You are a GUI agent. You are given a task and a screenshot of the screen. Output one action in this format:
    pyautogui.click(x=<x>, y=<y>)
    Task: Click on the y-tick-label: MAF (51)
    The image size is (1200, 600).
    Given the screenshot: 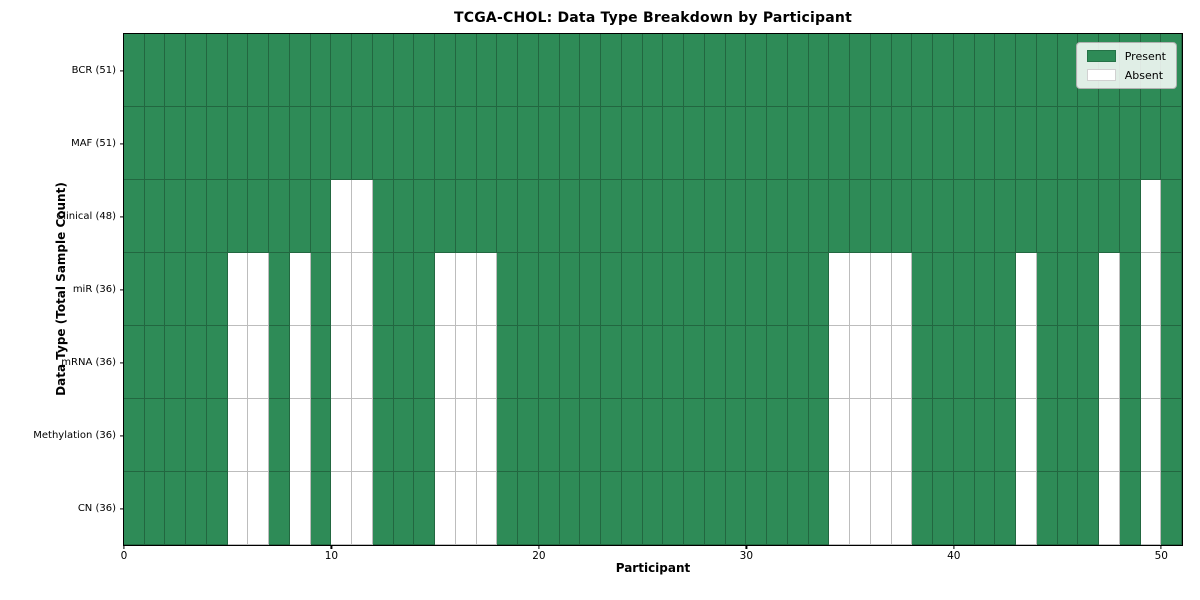 What is the action you would take?
    pyautogui.click(x=93, y=143)
    